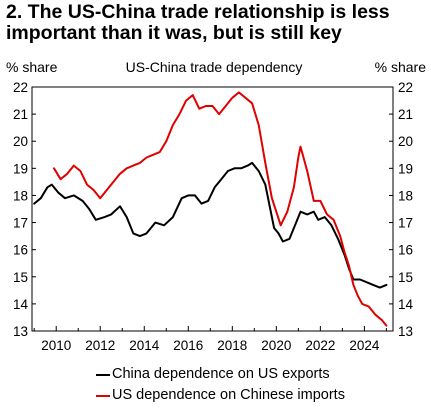  I want to click on y-tick-label-left: 17, so click(20, 223).